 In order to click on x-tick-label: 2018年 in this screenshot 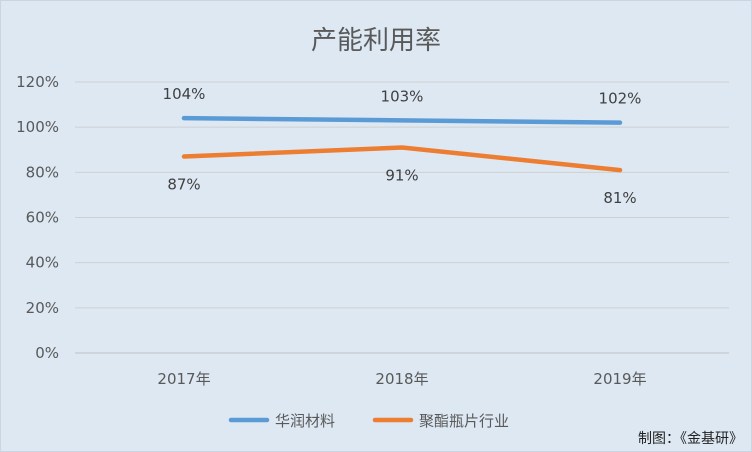, I will do `click(401, 379)`.